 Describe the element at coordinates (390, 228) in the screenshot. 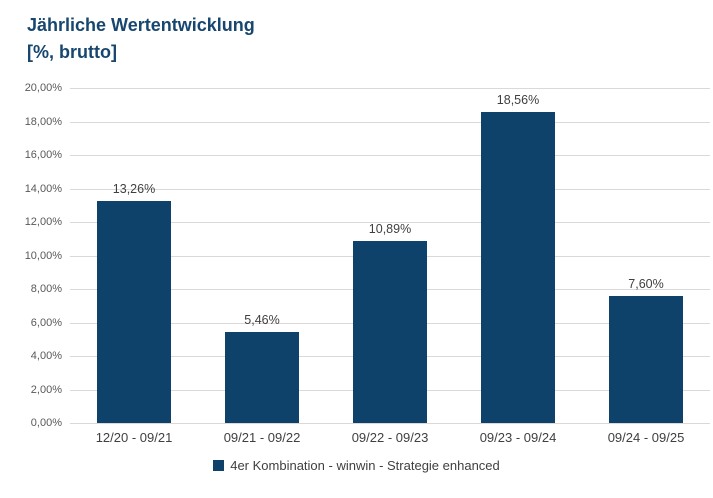

I see `bar-value-label: 10,89%` at that location.